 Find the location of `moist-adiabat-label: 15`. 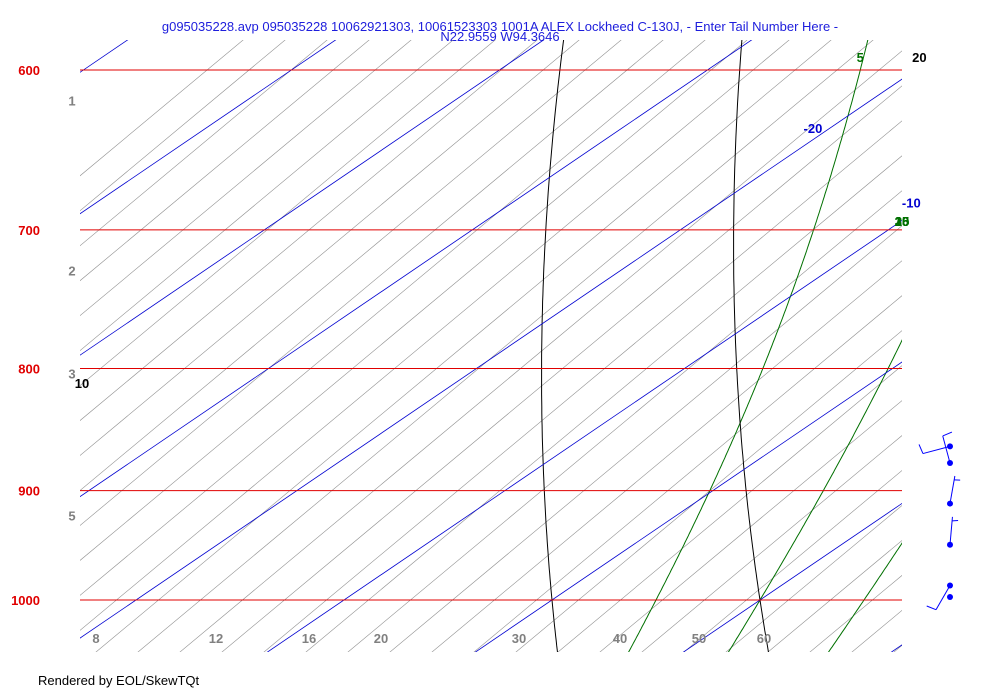

moist-adiabat-label: 15 is located at coordinates (902, 221).